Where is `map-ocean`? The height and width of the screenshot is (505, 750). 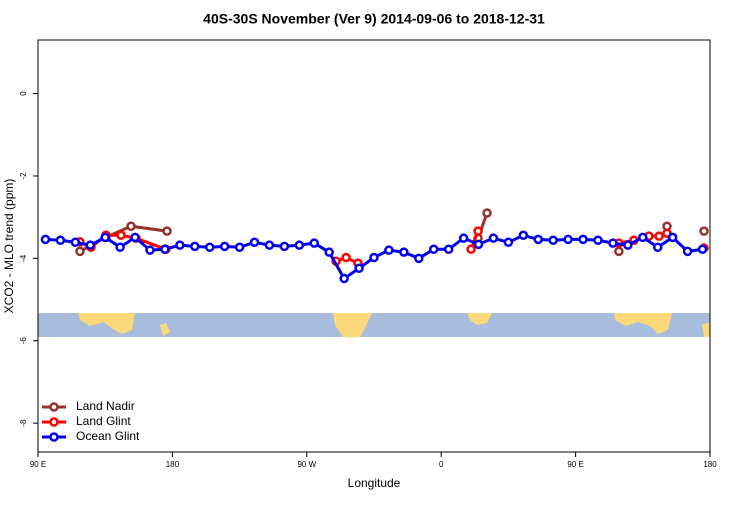 map-ocean is located at coordinates (374, 325).